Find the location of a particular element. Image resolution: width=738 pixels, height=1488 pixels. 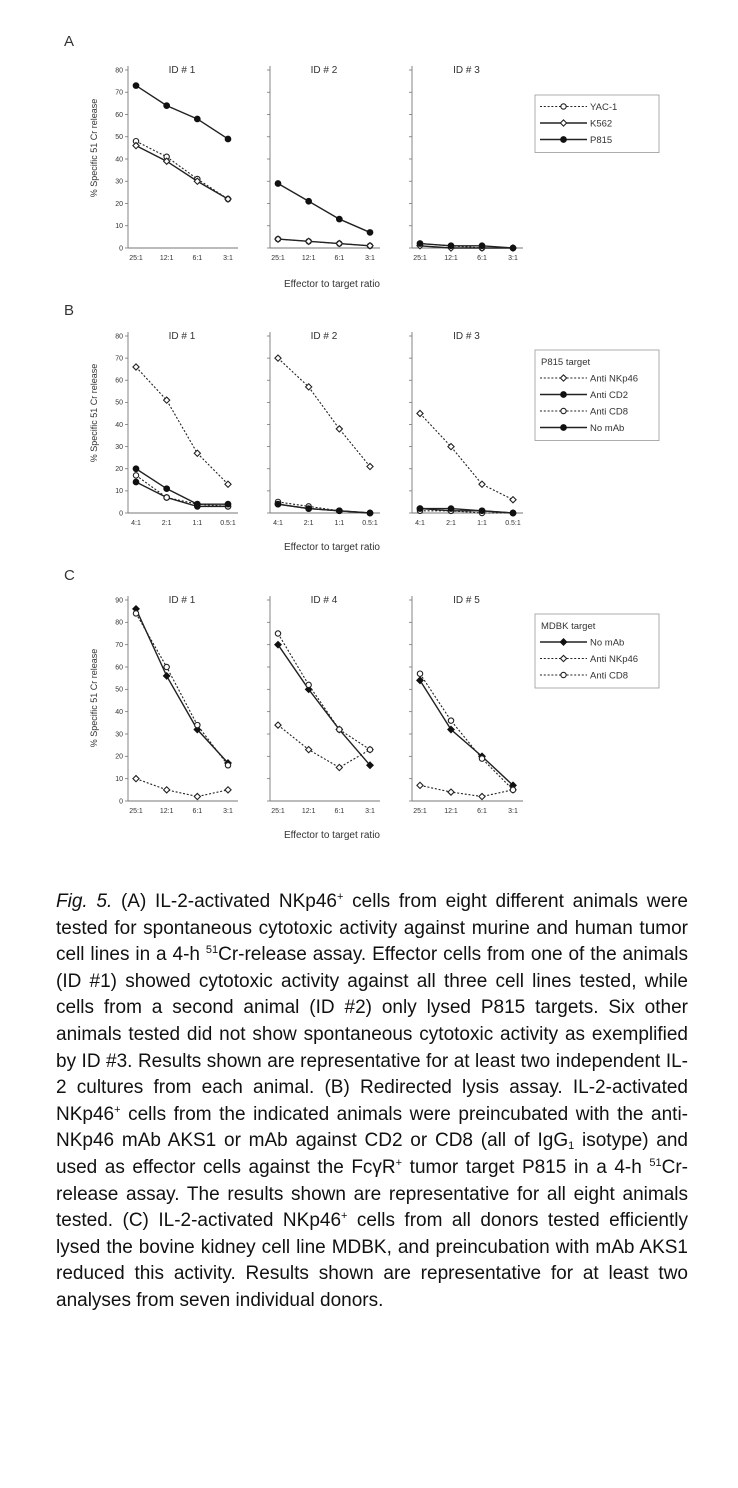

series-anti-cd8 is located at coordinates (324, 691).